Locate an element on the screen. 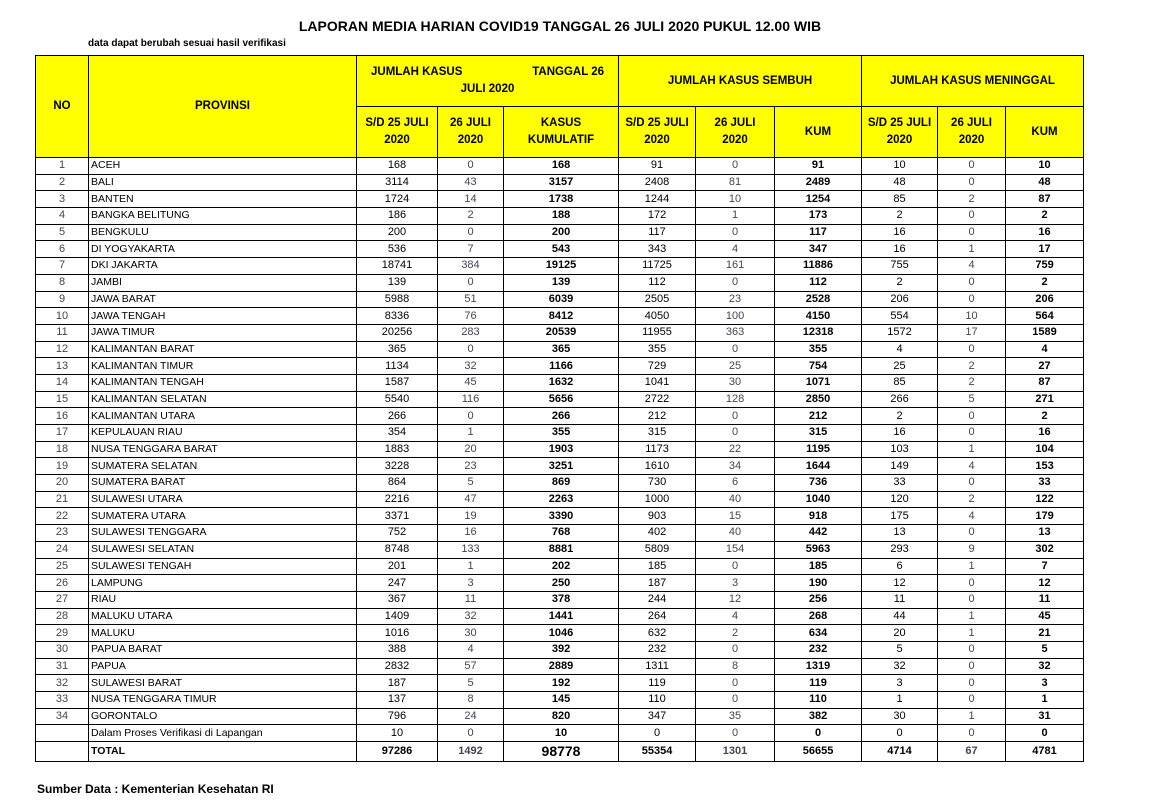 Image resolution: width=1165 pixels, height=807 pixels. header-kasus-kumulatif: KASUS KUMULATIF is located at coordinates (561, 132).